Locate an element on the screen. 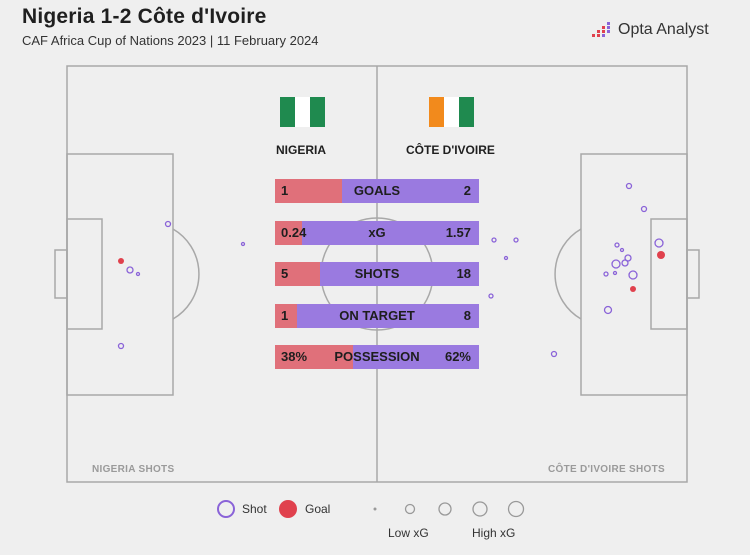 The image size is (750, 555). stat-home-value: 38% is located at coordinates (294, 356).